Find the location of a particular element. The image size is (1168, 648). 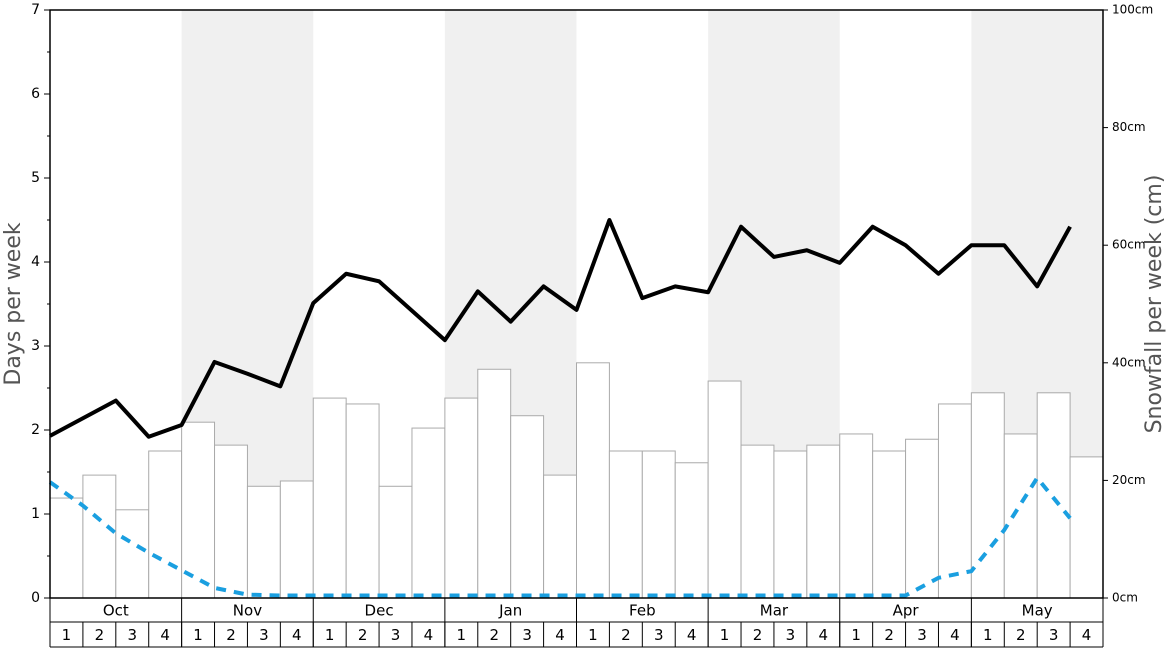

month-label: Jan is located at coordinates (510, 611).